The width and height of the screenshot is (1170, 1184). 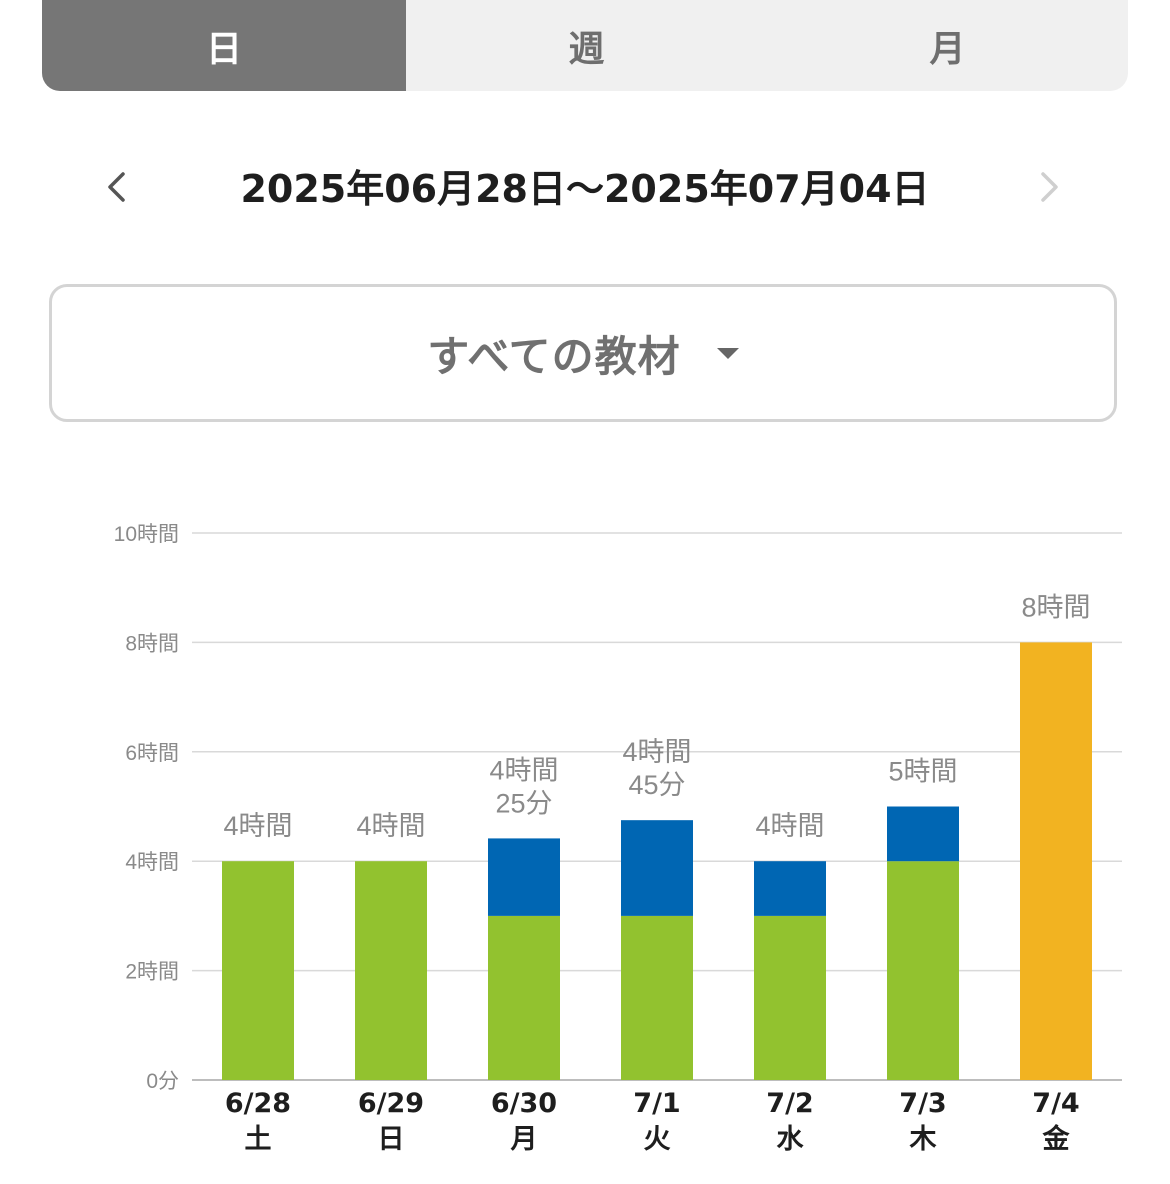 What do you see at coordinates (947, 49) in the screenshot?
I see `tab-month: 月` at bounding box center [947, 49].